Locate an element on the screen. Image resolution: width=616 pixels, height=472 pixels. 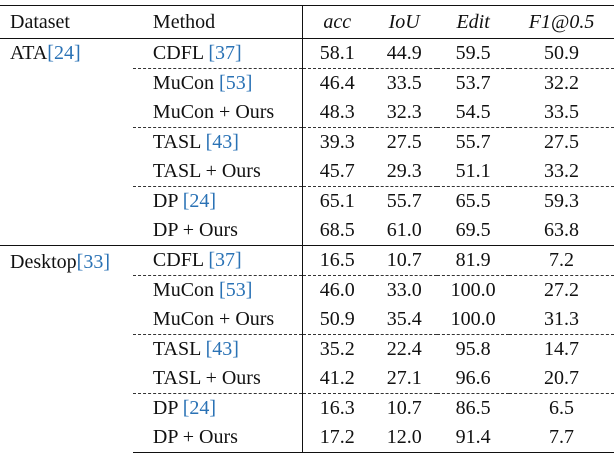
f1-value: 20.7 is located at coordinates (562, 378).